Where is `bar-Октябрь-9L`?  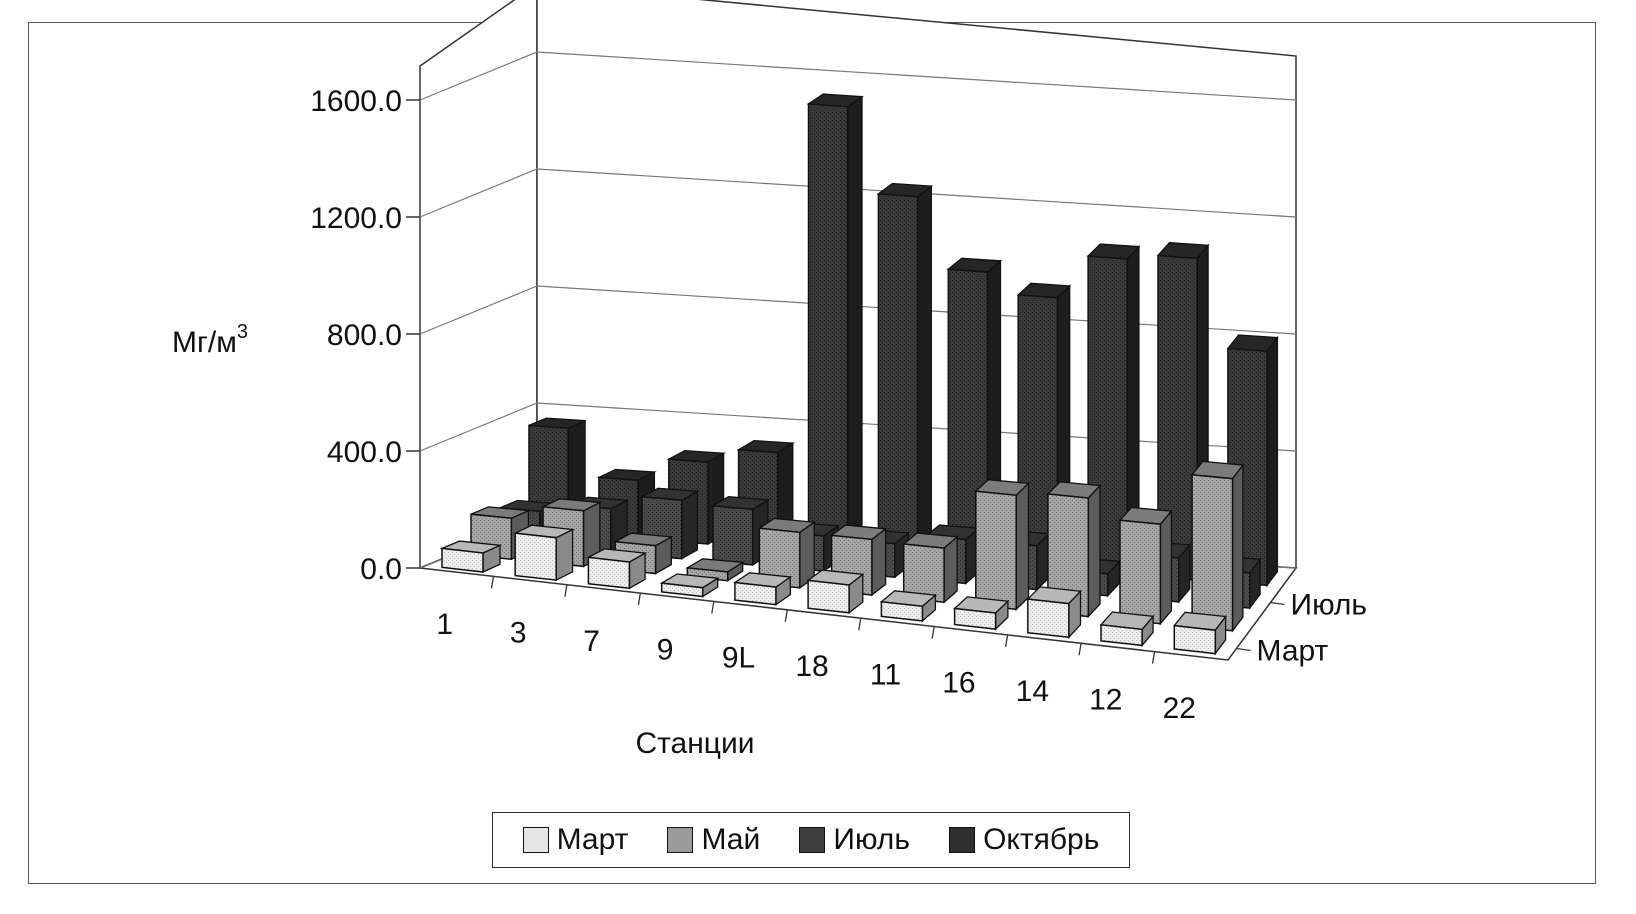
bar-Октябрь-9L is located at coordinates (835, 324).